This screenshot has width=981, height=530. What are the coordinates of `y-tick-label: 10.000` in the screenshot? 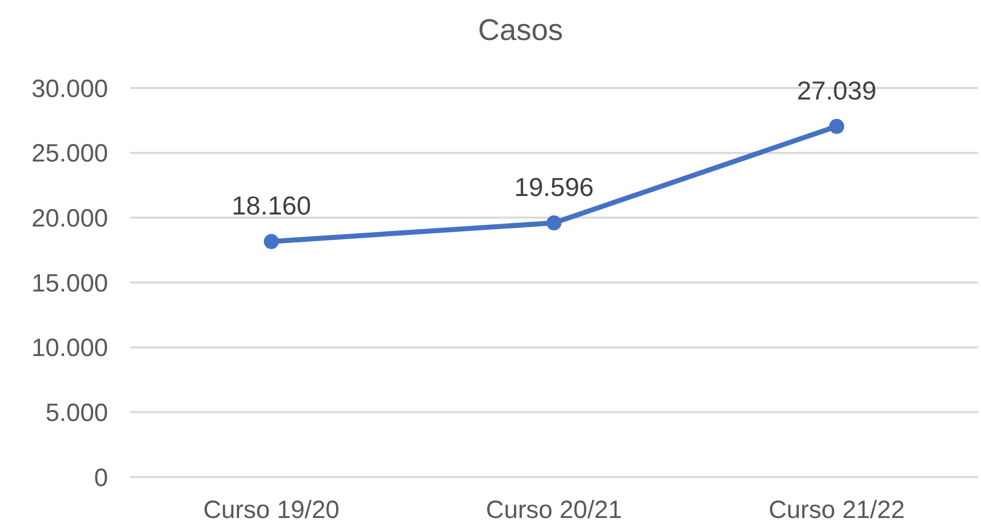 It's located at (70, 348).